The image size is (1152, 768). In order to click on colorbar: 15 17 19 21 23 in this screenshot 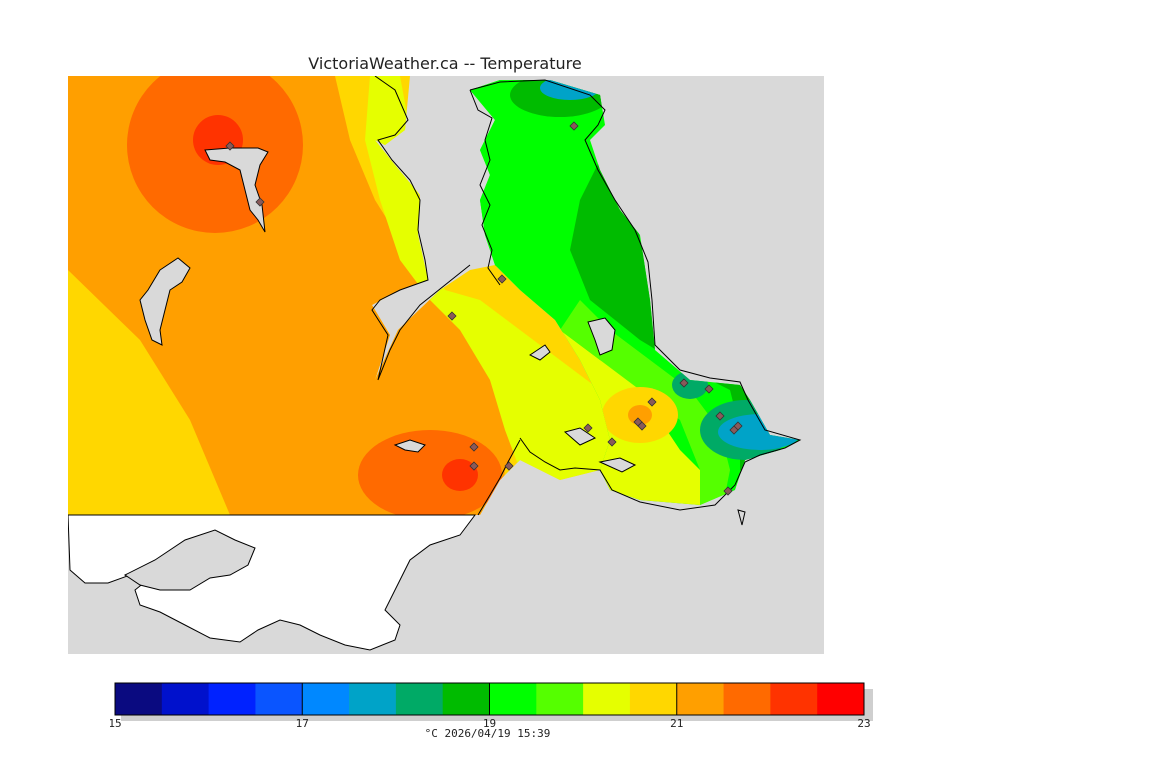, I will do `click(491, 706)`.